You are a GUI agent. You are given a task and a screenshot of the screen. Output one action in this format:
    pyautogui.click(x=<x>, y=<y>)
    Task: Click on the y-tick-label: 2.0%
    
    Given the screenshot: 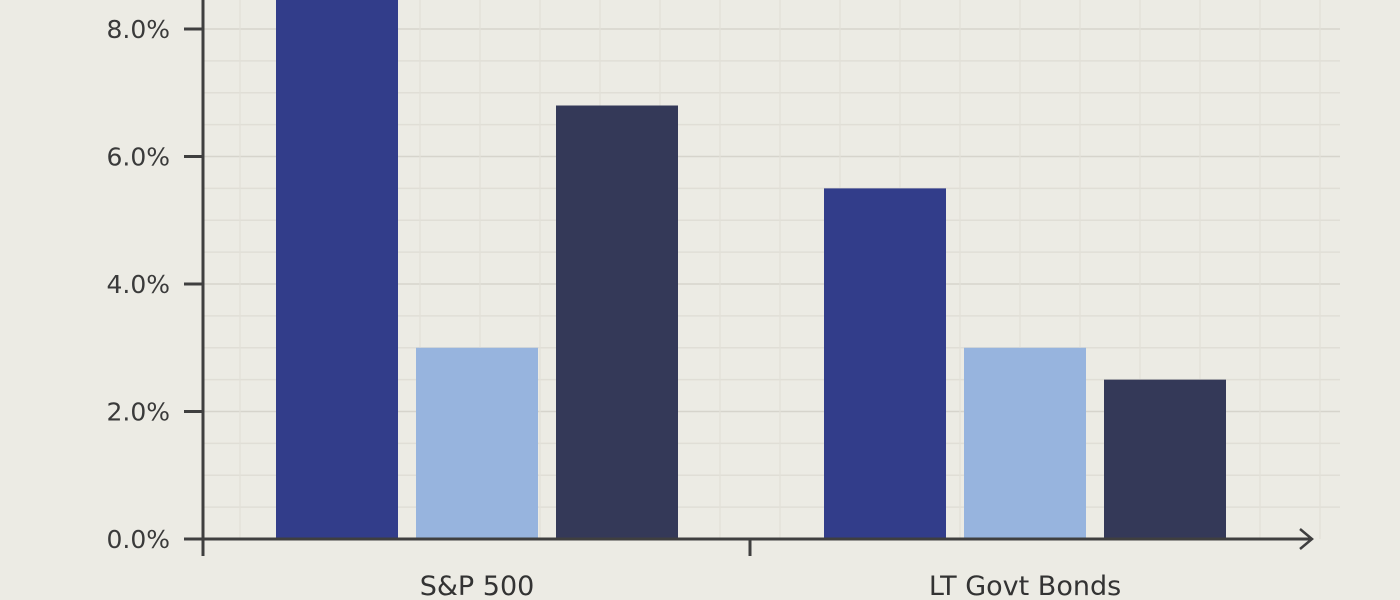 What is the action you would take?
    pyautogui.click(x=138, y=412)
    